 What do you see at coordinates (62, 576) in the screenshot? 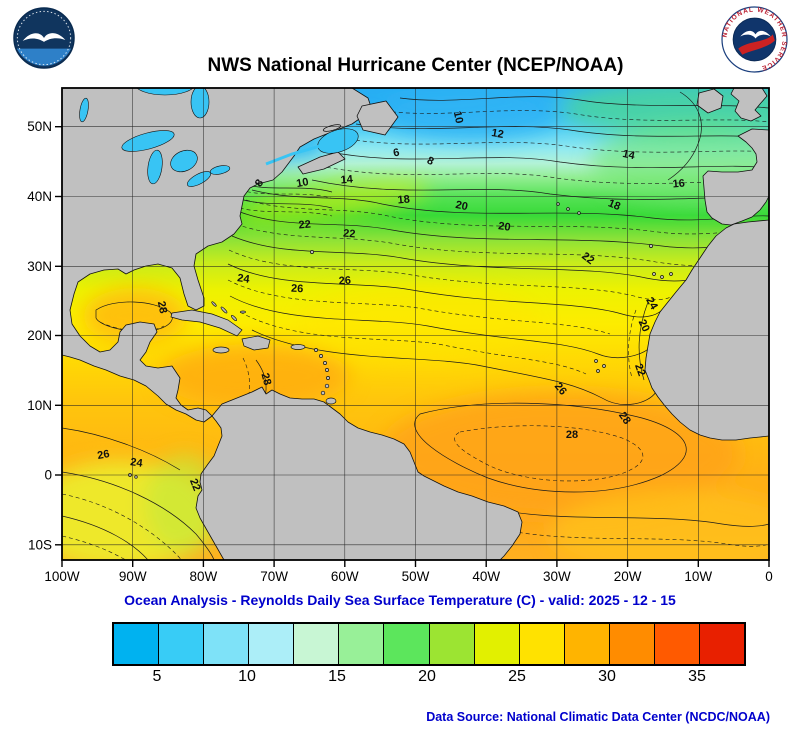
I see `lon-label: 100W` at bounding box center [62, 576].